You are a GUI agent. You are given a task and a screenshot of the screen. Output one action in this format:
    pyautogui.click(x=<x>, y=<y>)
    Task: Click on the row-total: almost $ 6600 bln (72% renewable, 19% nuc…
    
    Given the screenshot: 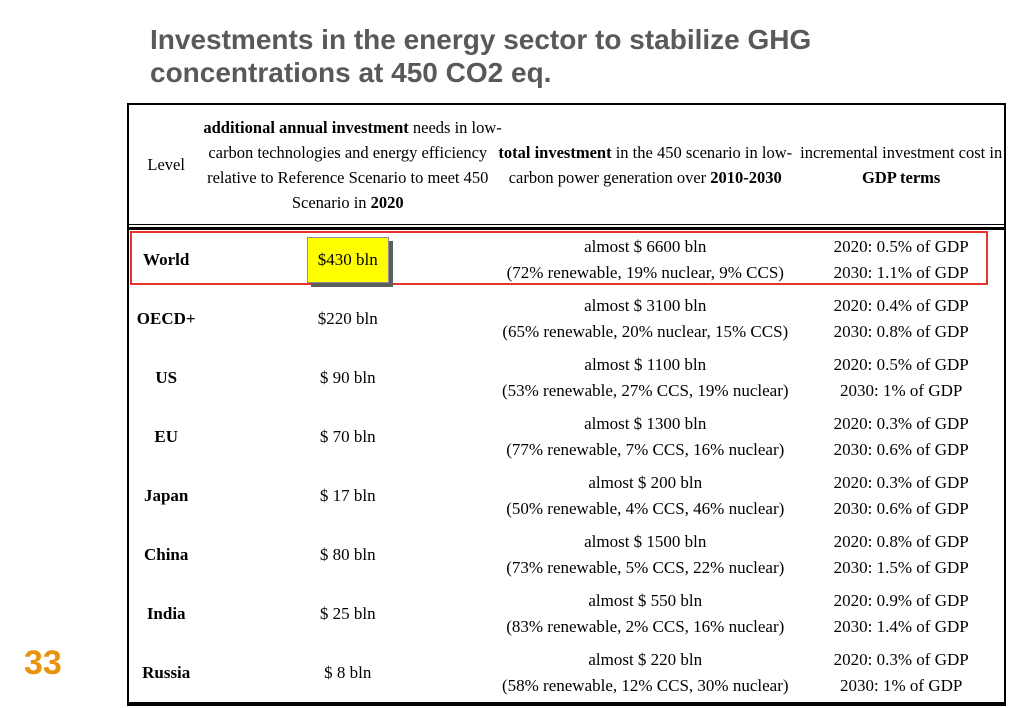 What is the action you would take?
    pyautogui.click(x=645, y=259)
    